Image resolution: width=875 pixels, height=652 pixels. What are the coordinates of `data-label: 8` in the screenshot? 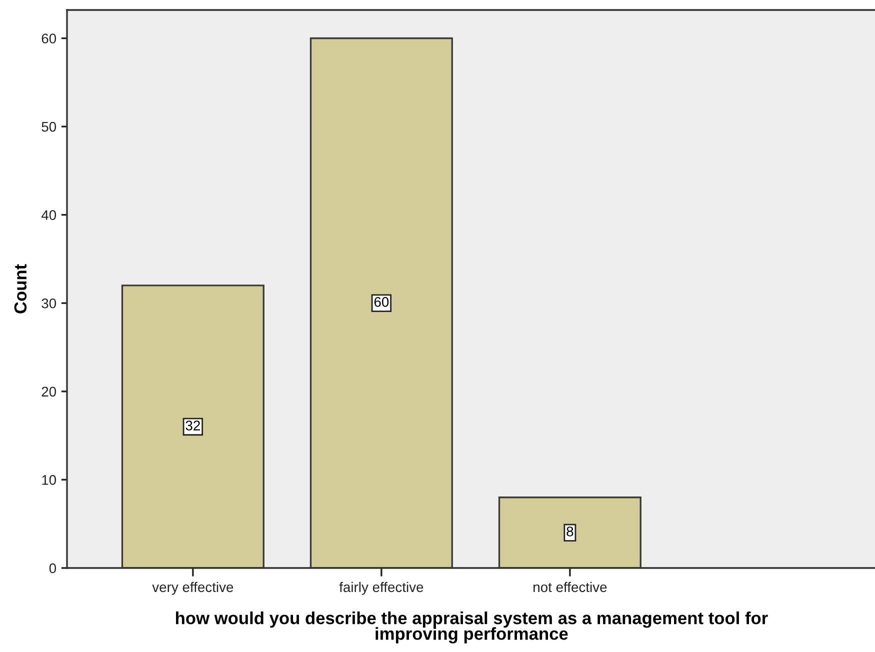 It's located at (570, 531).